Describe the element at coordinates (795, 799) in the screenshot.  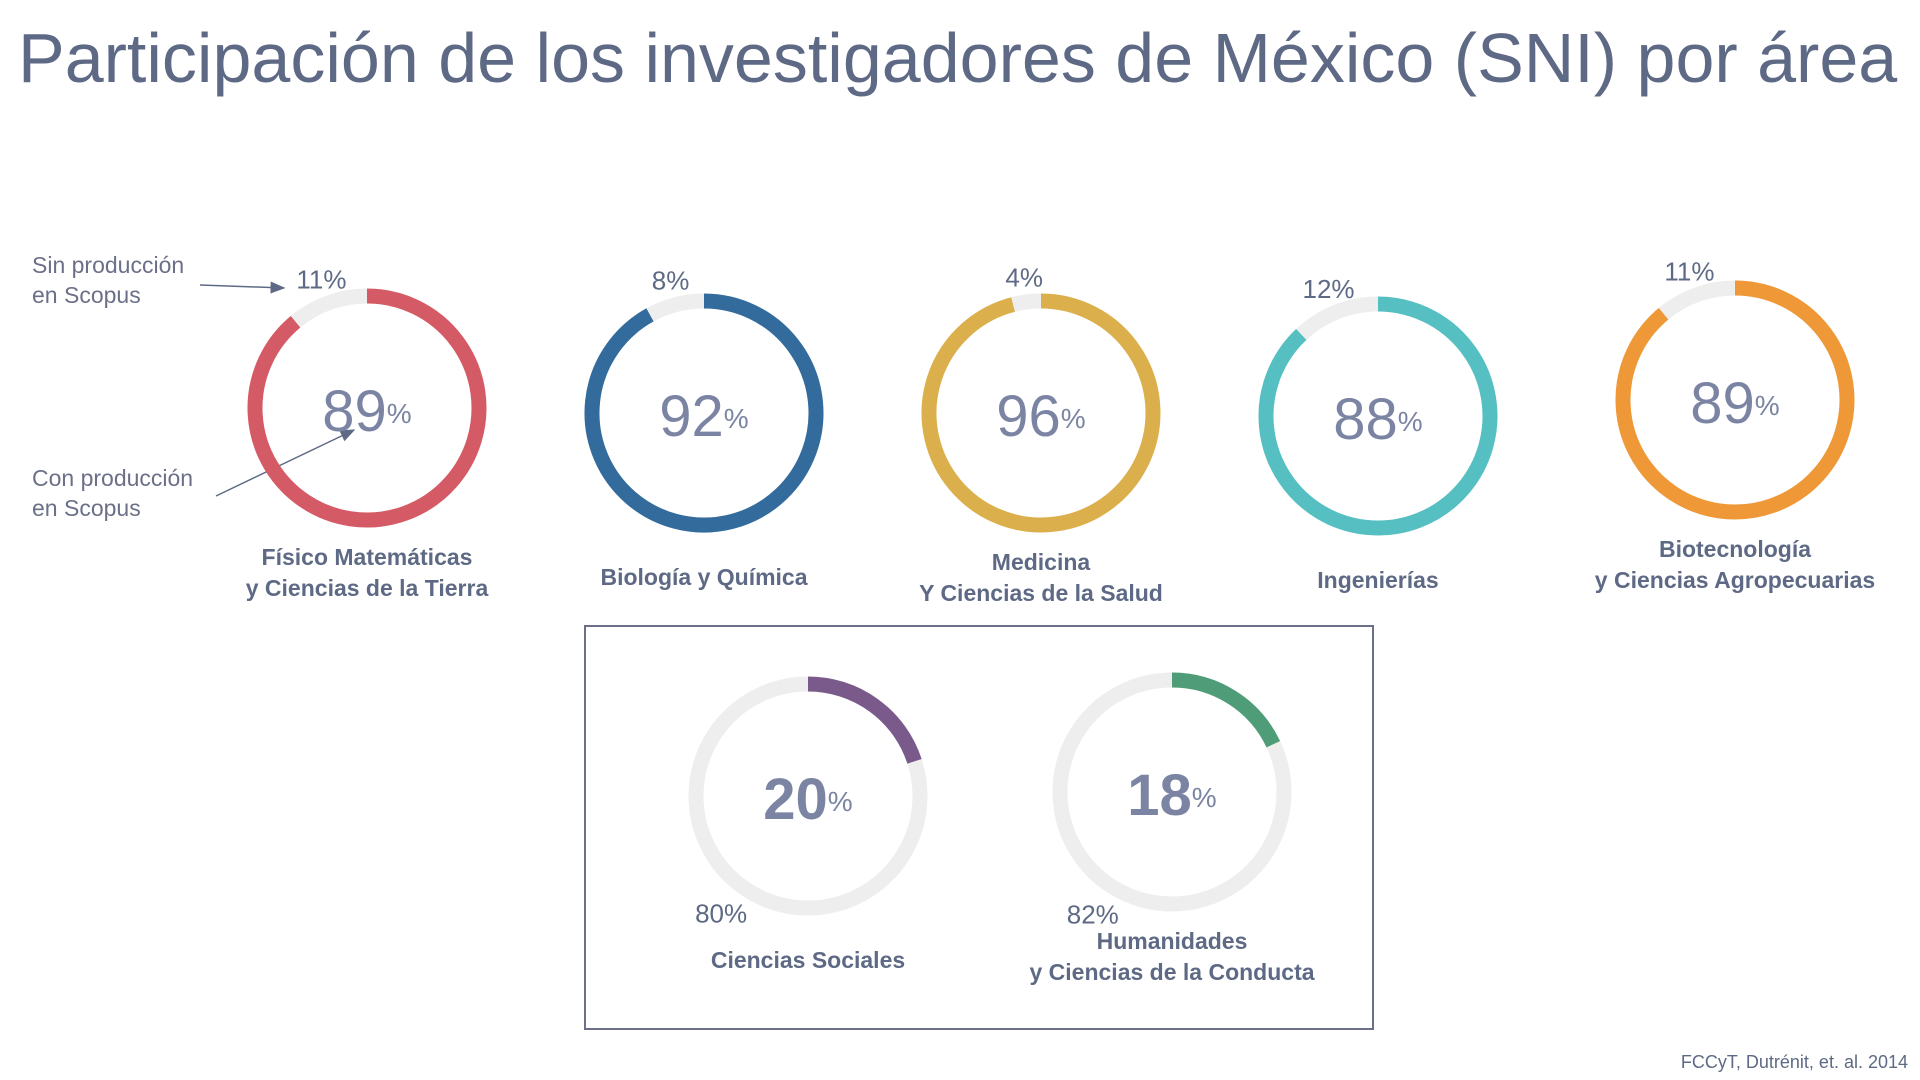
I see `center-number: 20` at that location.